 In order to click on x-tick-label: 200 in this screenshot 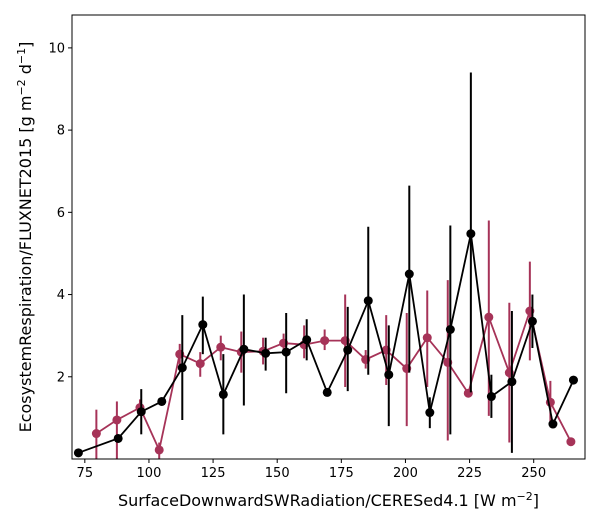, I will do `click(405, 473)`.